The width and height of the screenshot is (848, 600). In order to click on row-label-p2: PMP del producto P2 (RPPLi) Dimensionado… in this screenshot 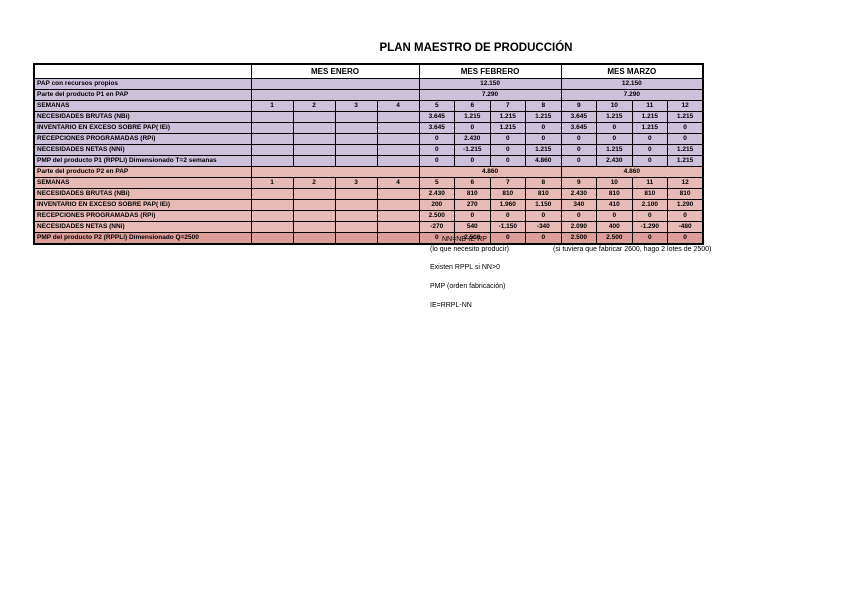, I will do `click(142, 238)`.